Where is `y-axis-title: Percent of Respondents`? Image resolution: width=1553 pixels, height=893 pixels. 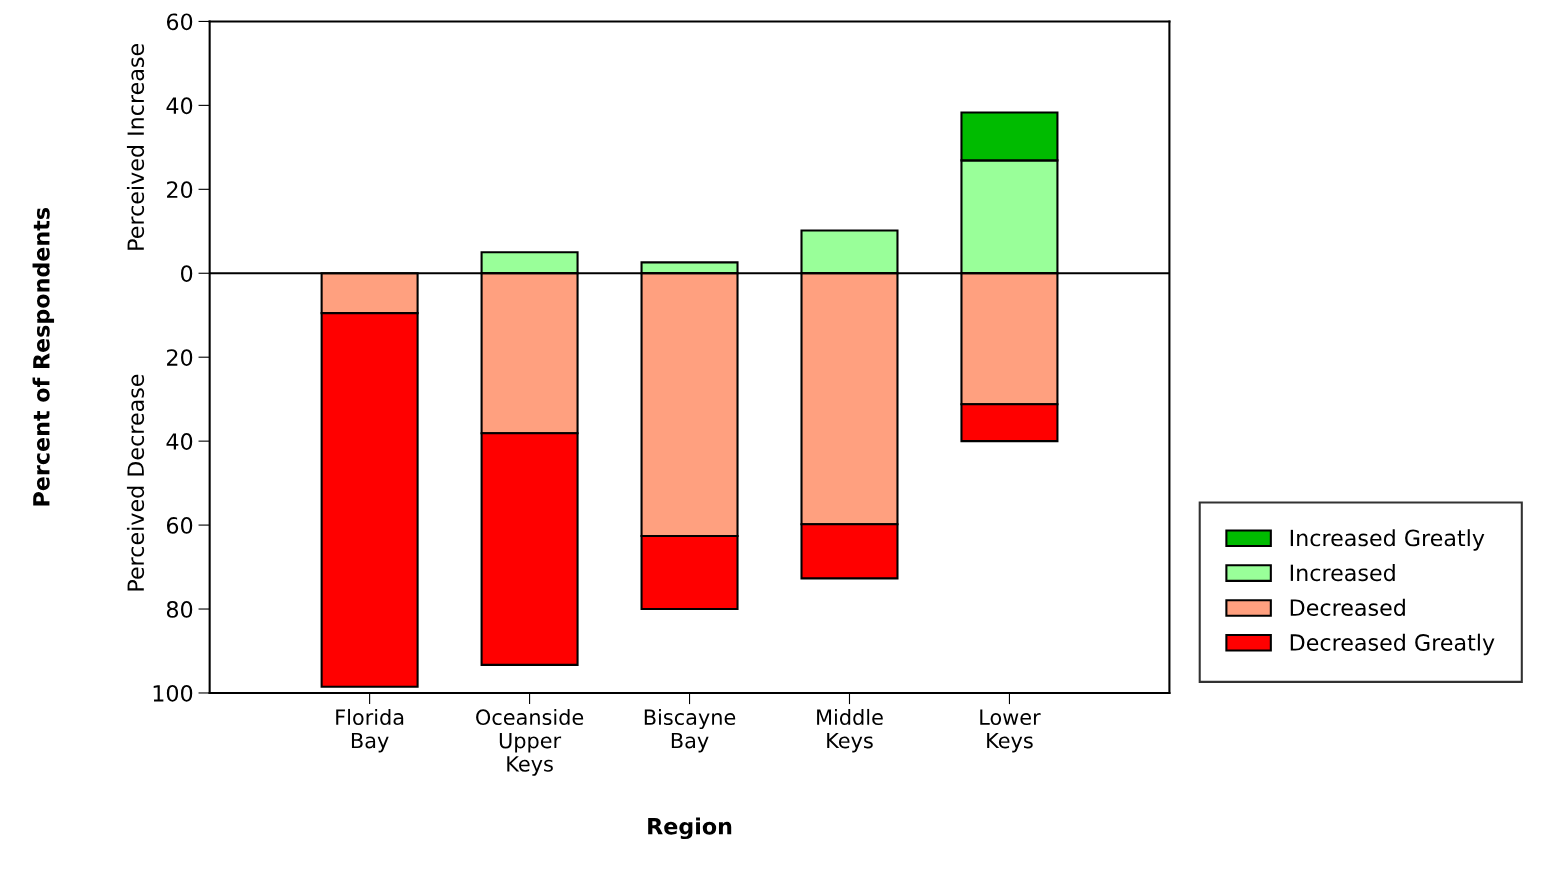
y-axis-title: Percent of Respondents is located at coordinates (43, 357).